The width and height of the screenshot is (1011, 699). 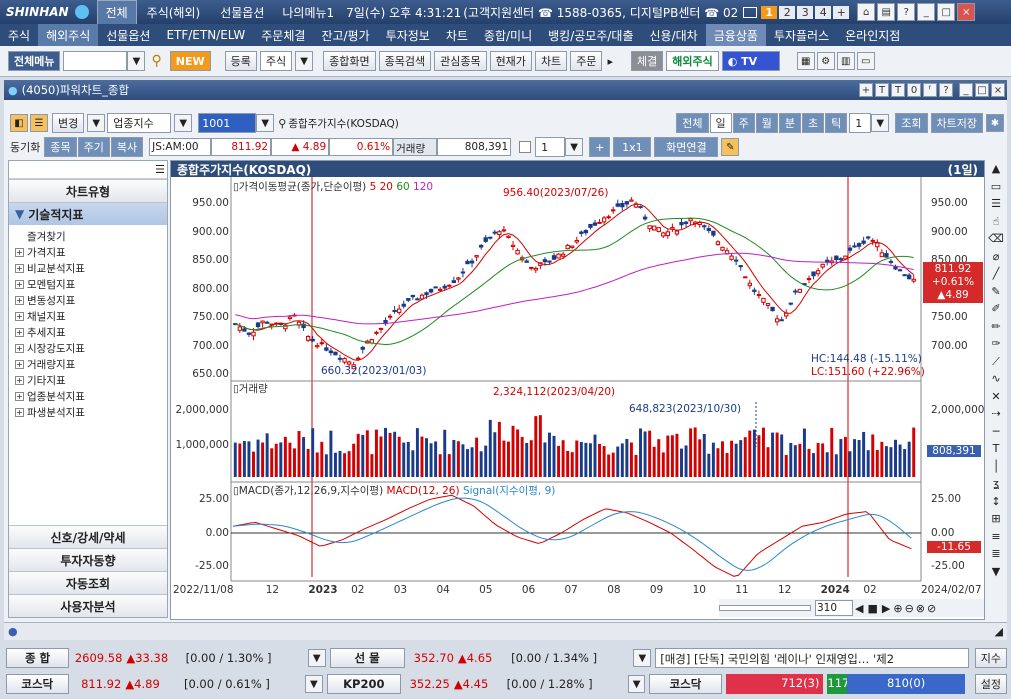 I want to click on news-ticker: [매경] [단독] 국민의힘 '레이나' 인재영입… '제2, so click(x=812, y=658).